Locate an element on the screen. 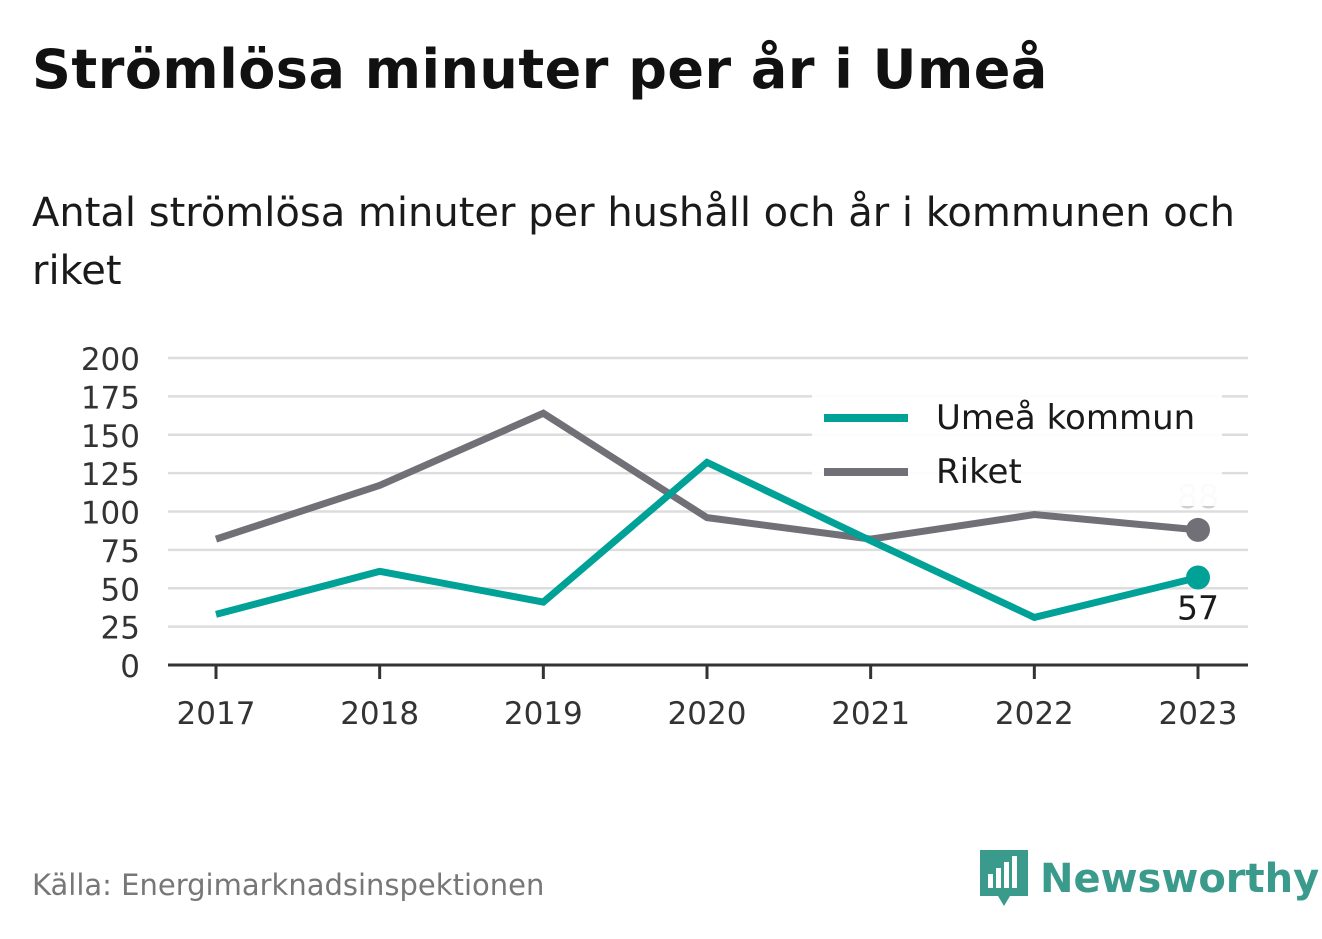 The width and height of the screenshot is (1322, 939). x-tick-label: 2020 is located at coordinates (707, 714).